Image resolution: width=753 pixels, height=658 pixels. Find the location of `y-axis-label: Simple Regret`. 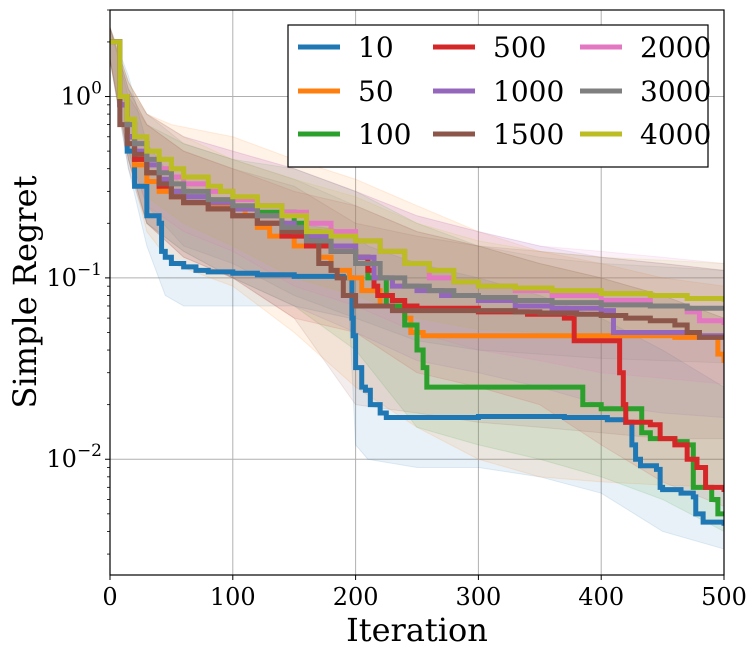

y-axis-label: Simple Regret is located at coordinates (25, 291).